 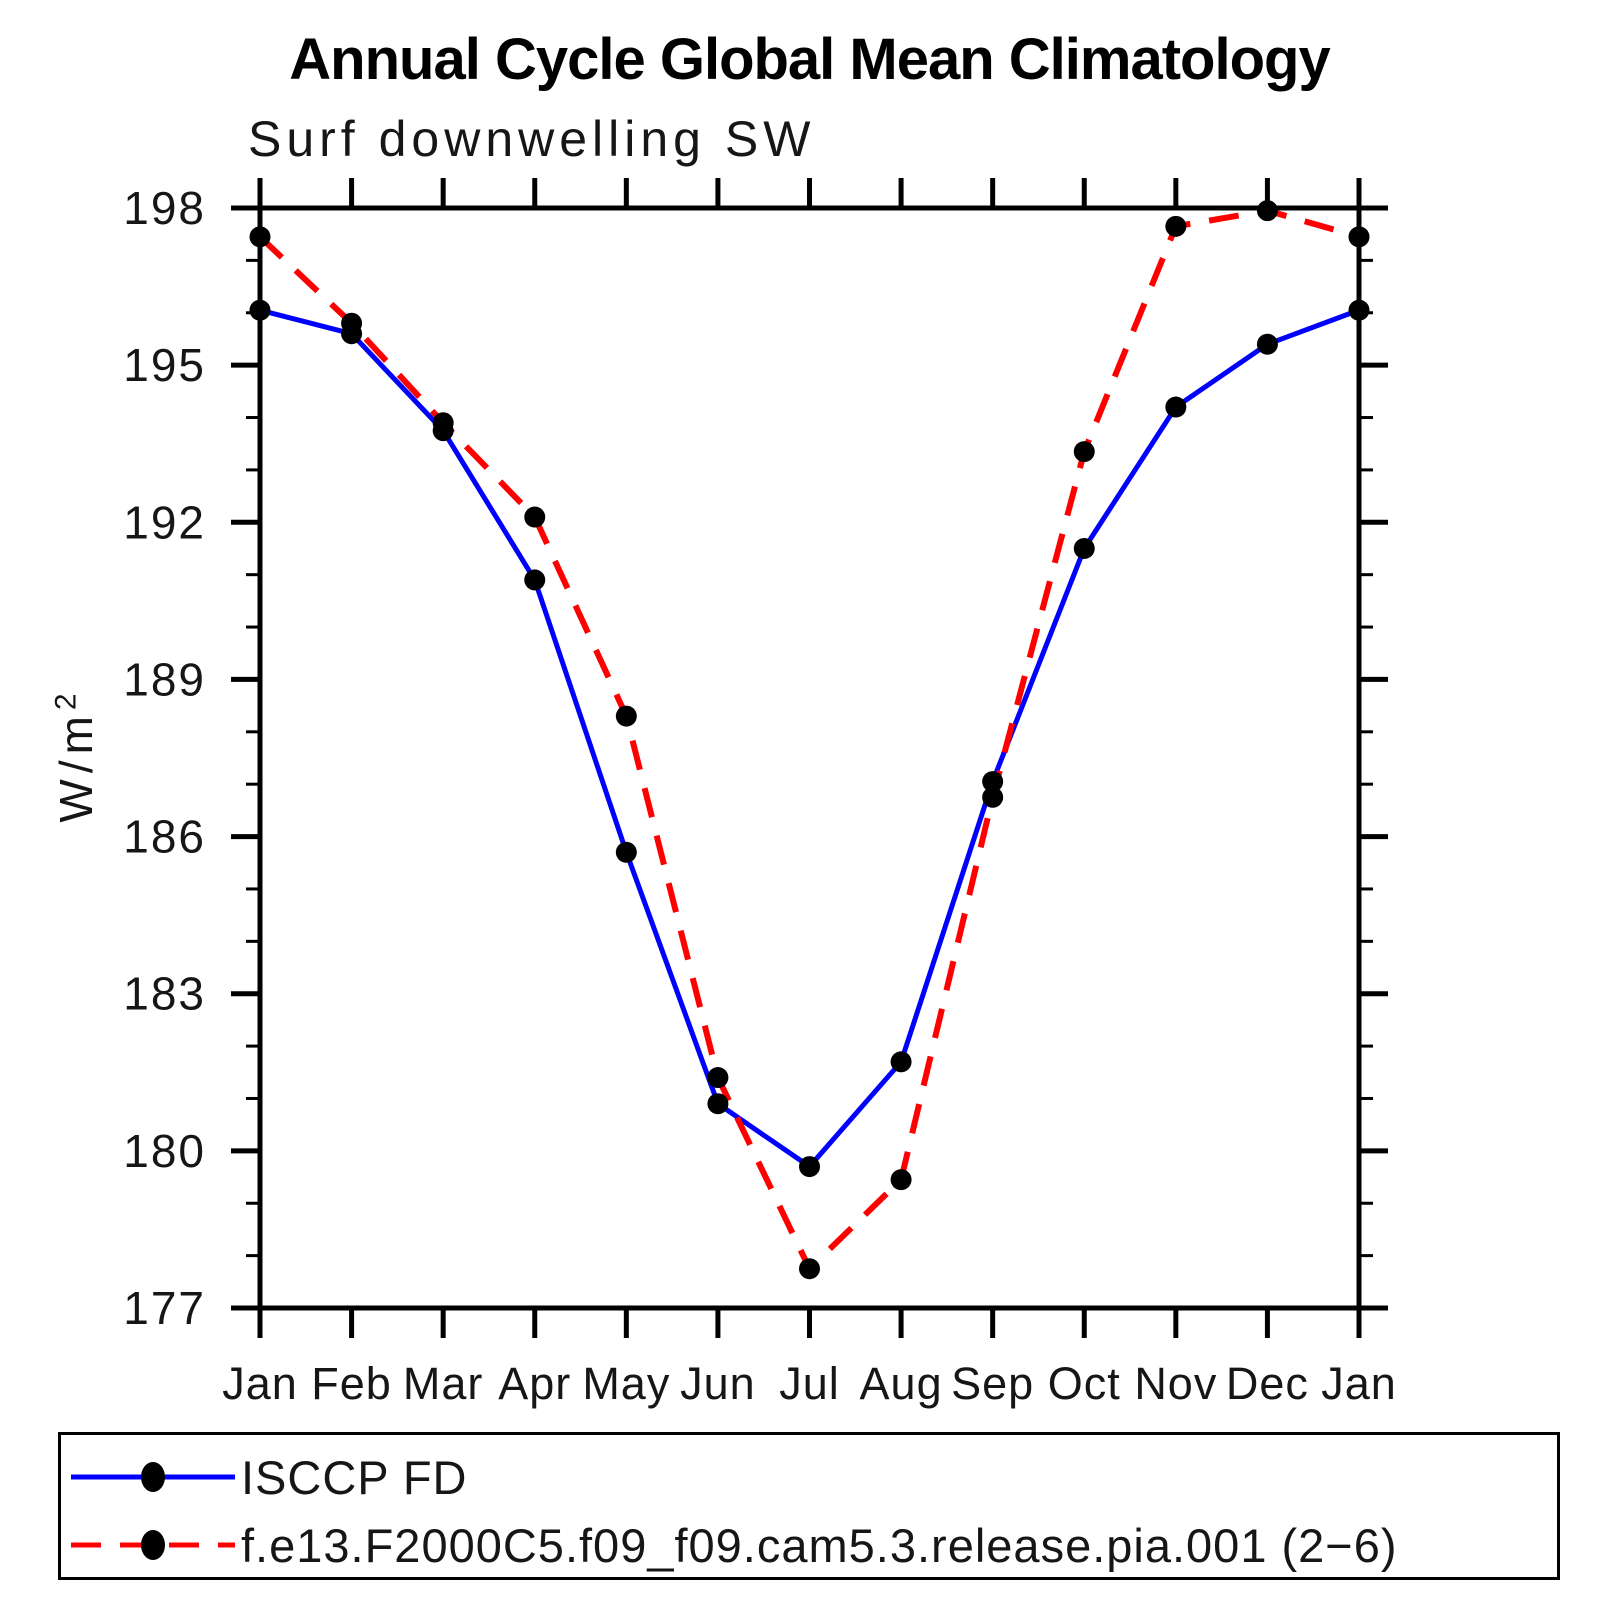 What do you see at coordinates (164, 994) in the screenshot?
I see `y-tick-label: 183` at bounding box center [164, 994].